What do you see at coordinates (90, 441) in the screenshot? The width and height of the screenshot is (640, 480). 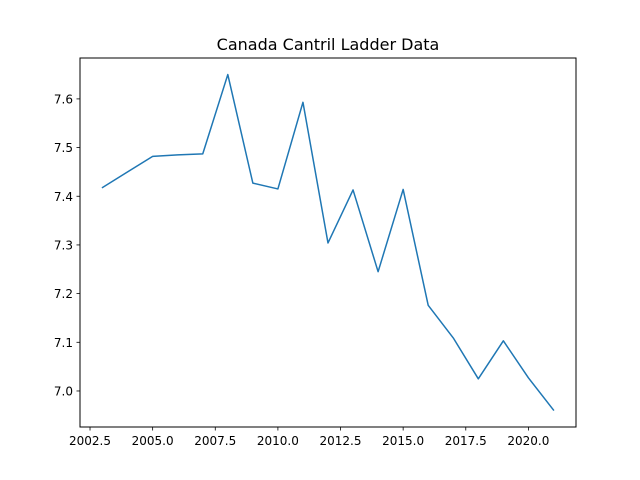 I see `x-tick-label: 2002.5` at bounding box center [90, 441].